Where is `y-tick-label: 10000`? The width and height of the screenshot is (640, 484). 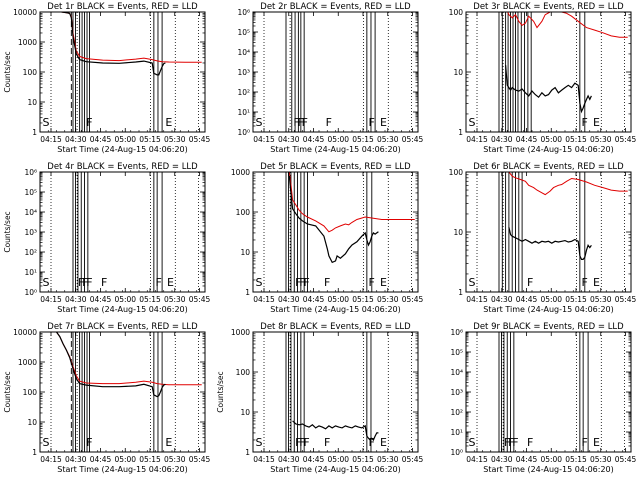 y-tick-label: 10000 is located at coordinates (25, 12).